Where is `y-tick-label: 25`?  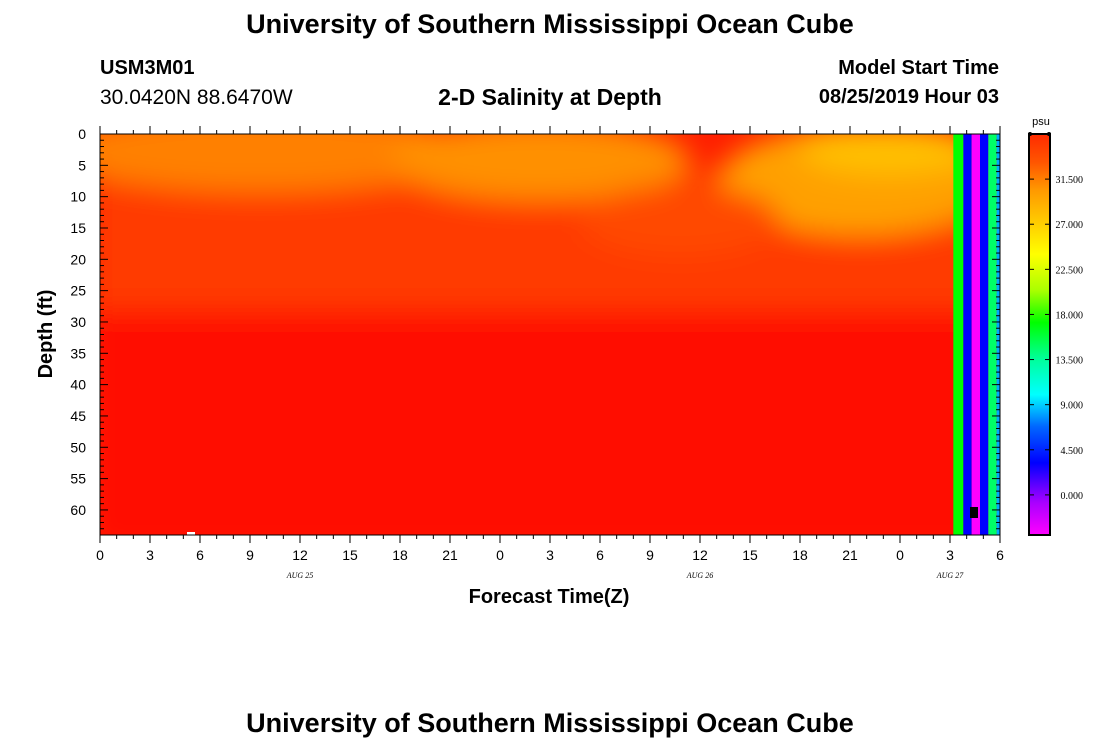 y-tick-label: 25 is located at coordinates (78, 291).